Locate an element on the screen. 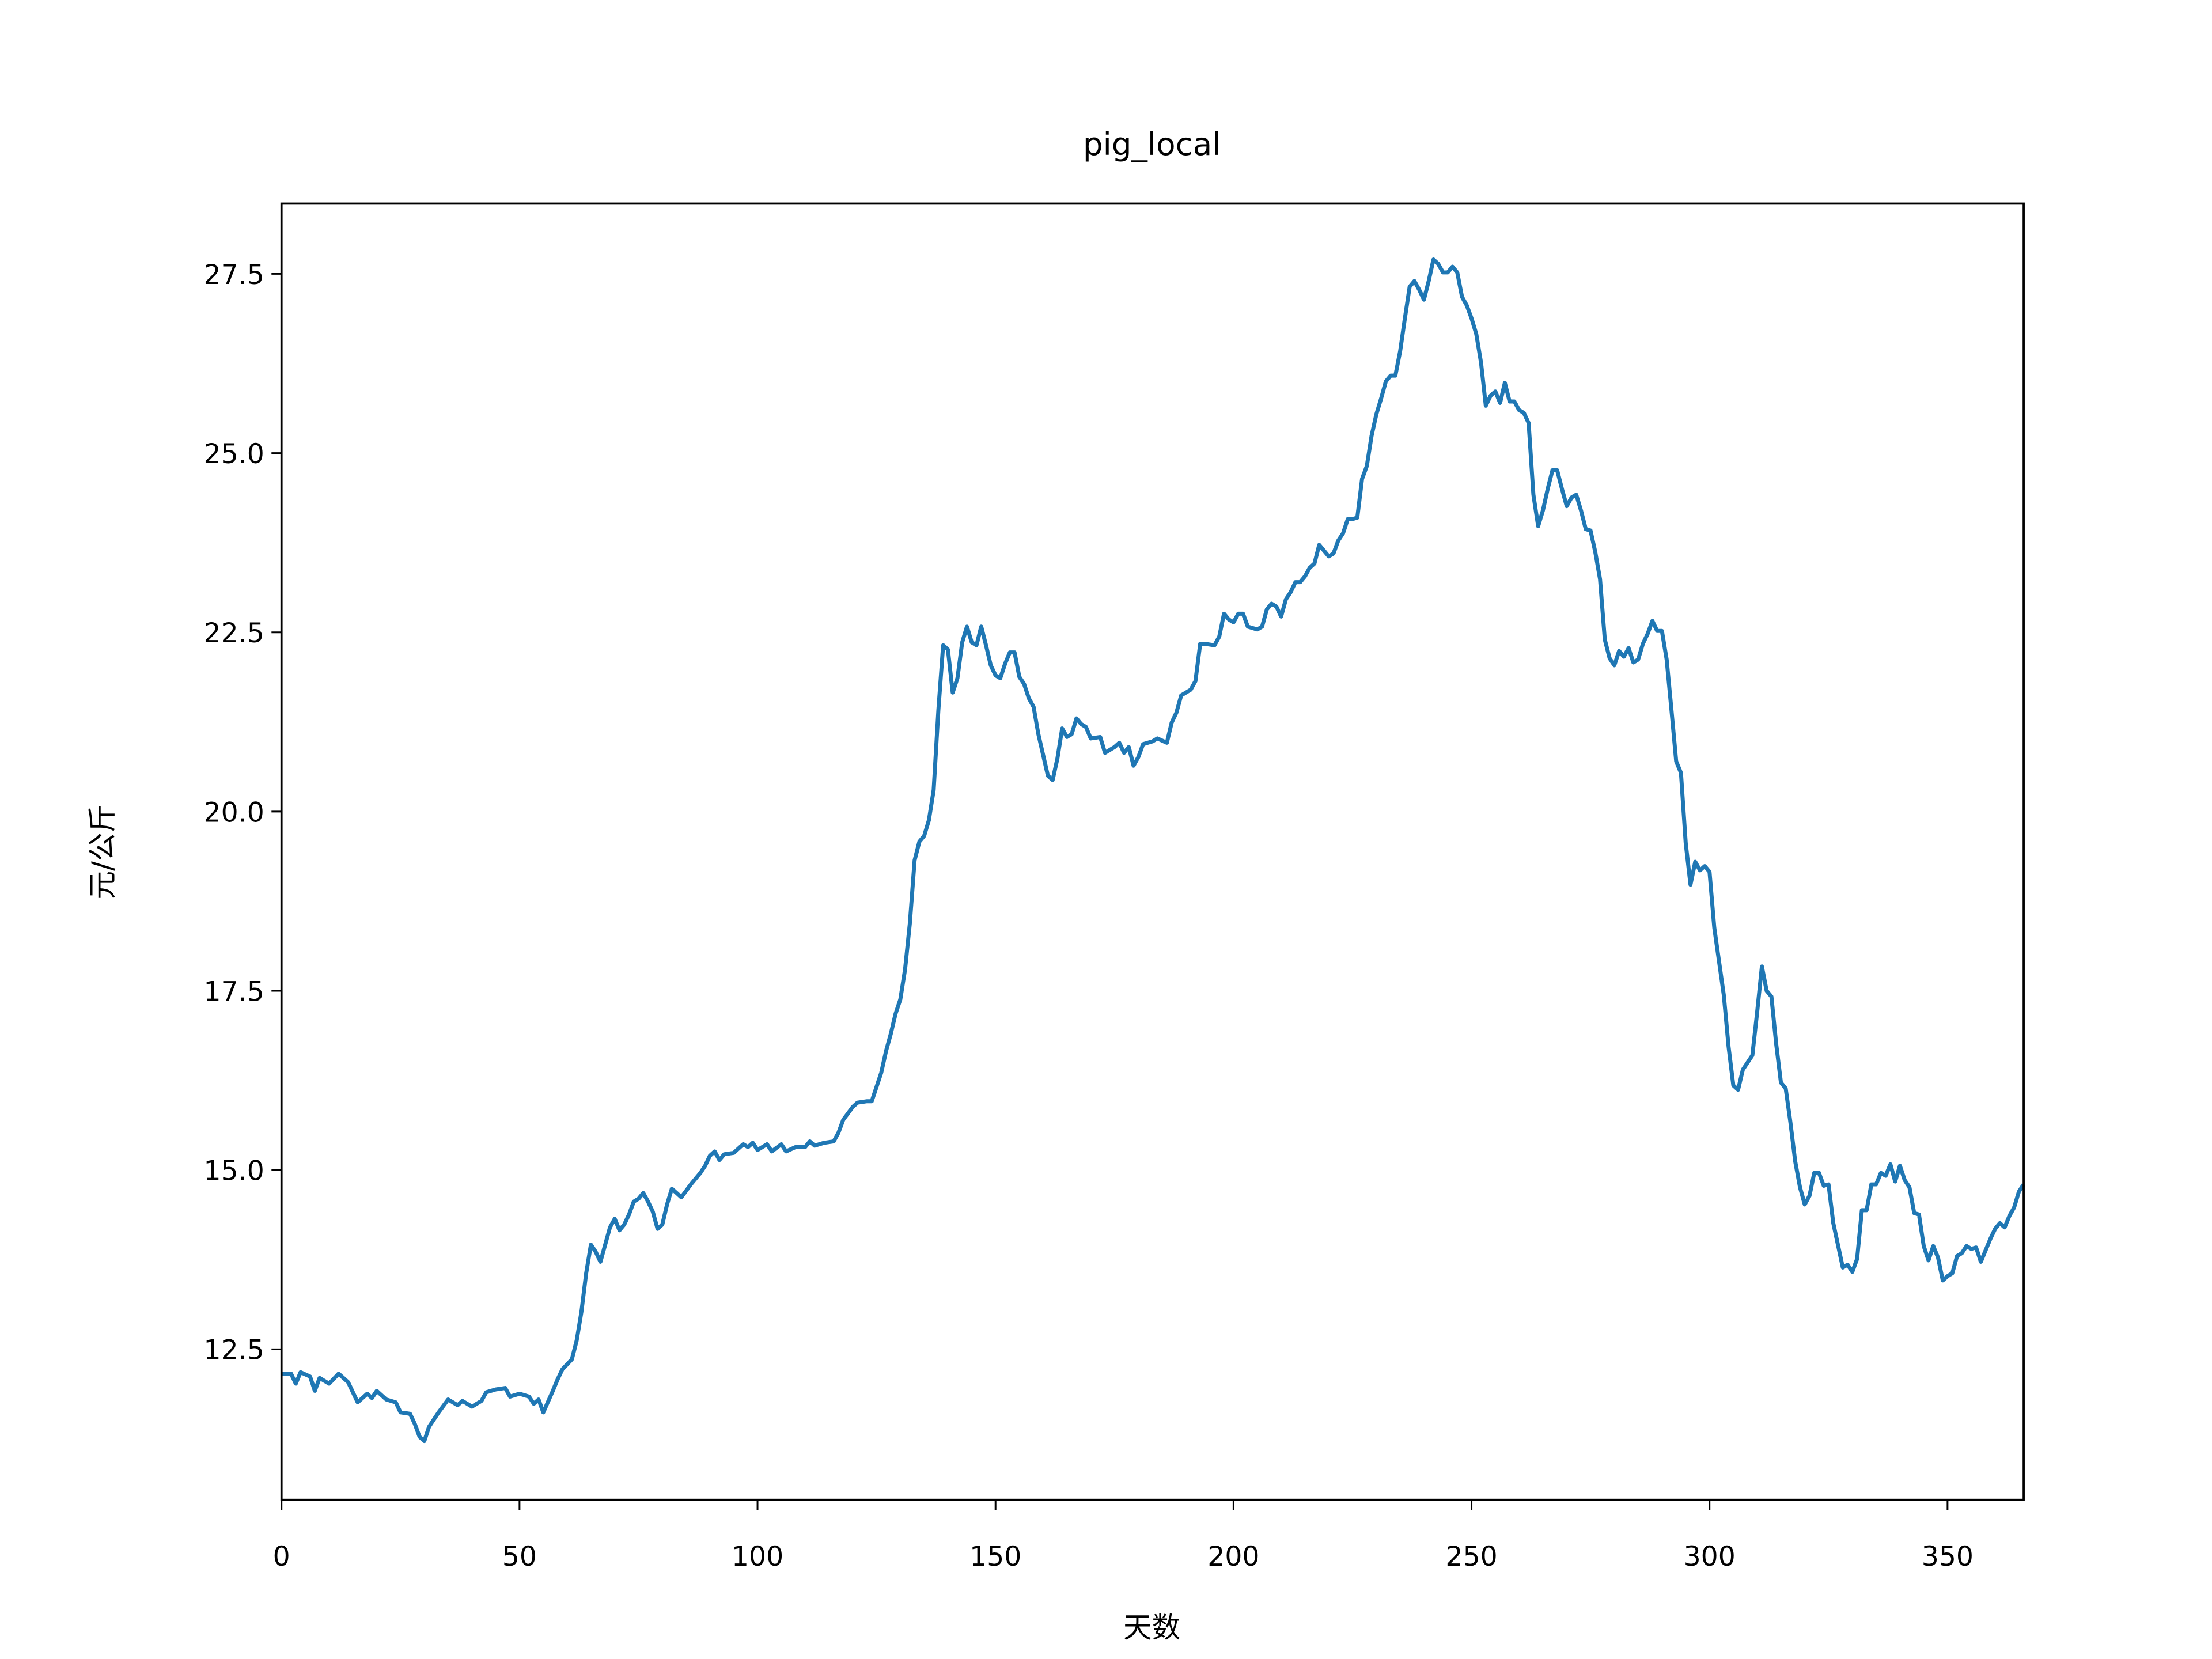 The image size is (2212, 1659). x-tick-label: 200 is located at coordinates (1233, 1557).